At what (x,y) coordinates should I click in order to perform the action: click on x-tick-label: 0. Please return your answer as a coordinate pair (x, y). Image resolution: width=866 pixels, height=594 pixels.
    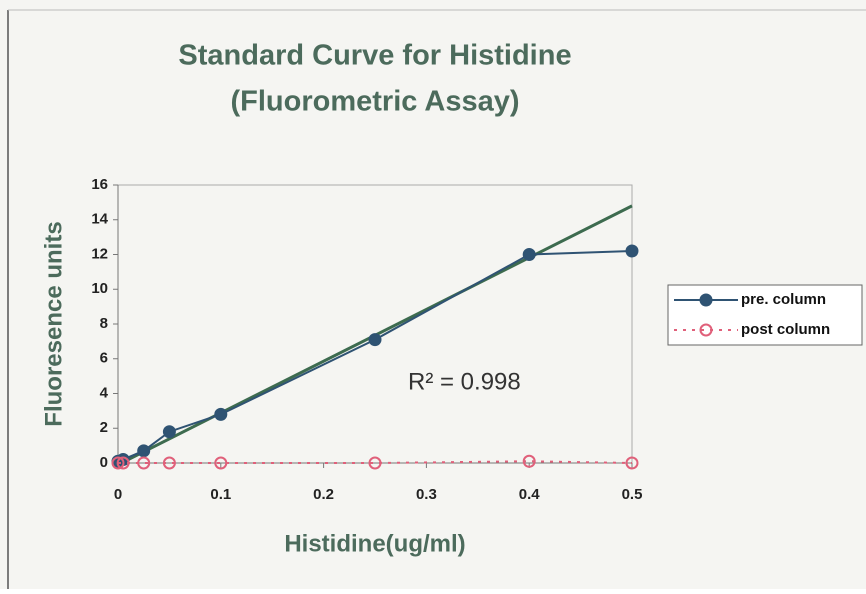
    Looking at the image, I should click on (118, 494).